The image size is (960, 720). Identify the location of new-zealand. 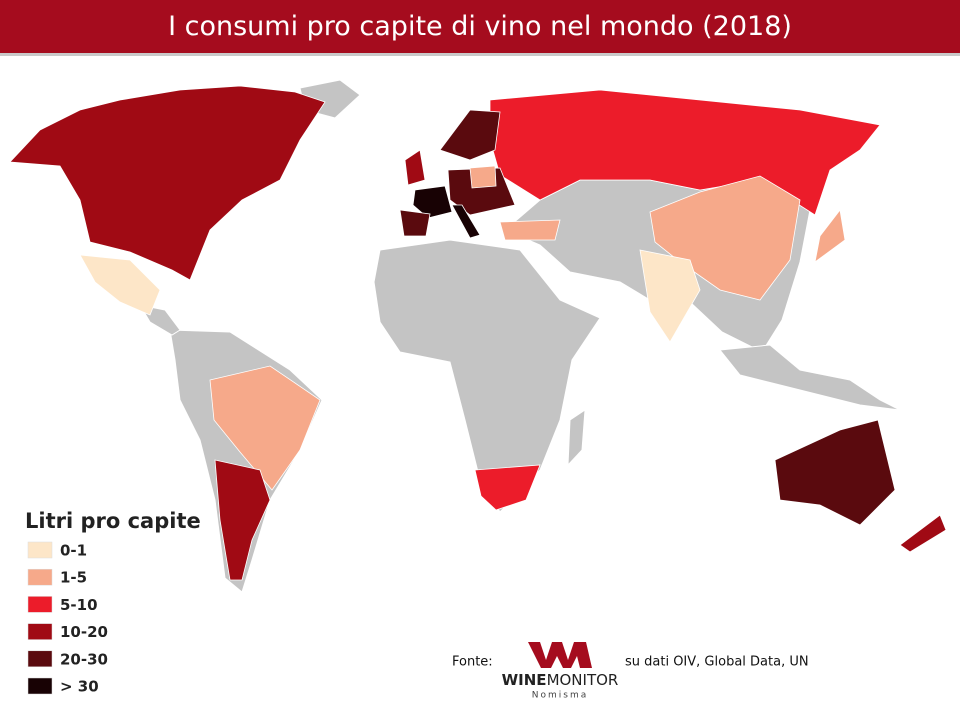
(923, 533).